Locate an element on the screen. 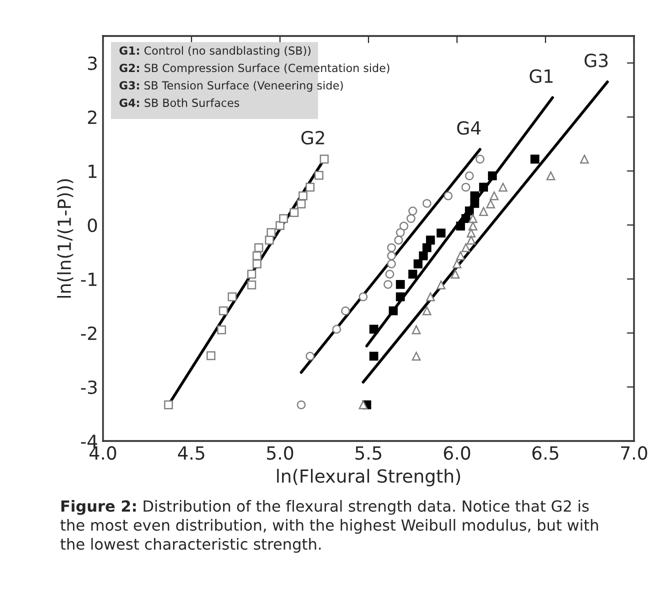 This screenshot has width=667, height=589. y-tick-label: 2 is located at coordinates (92, 117).